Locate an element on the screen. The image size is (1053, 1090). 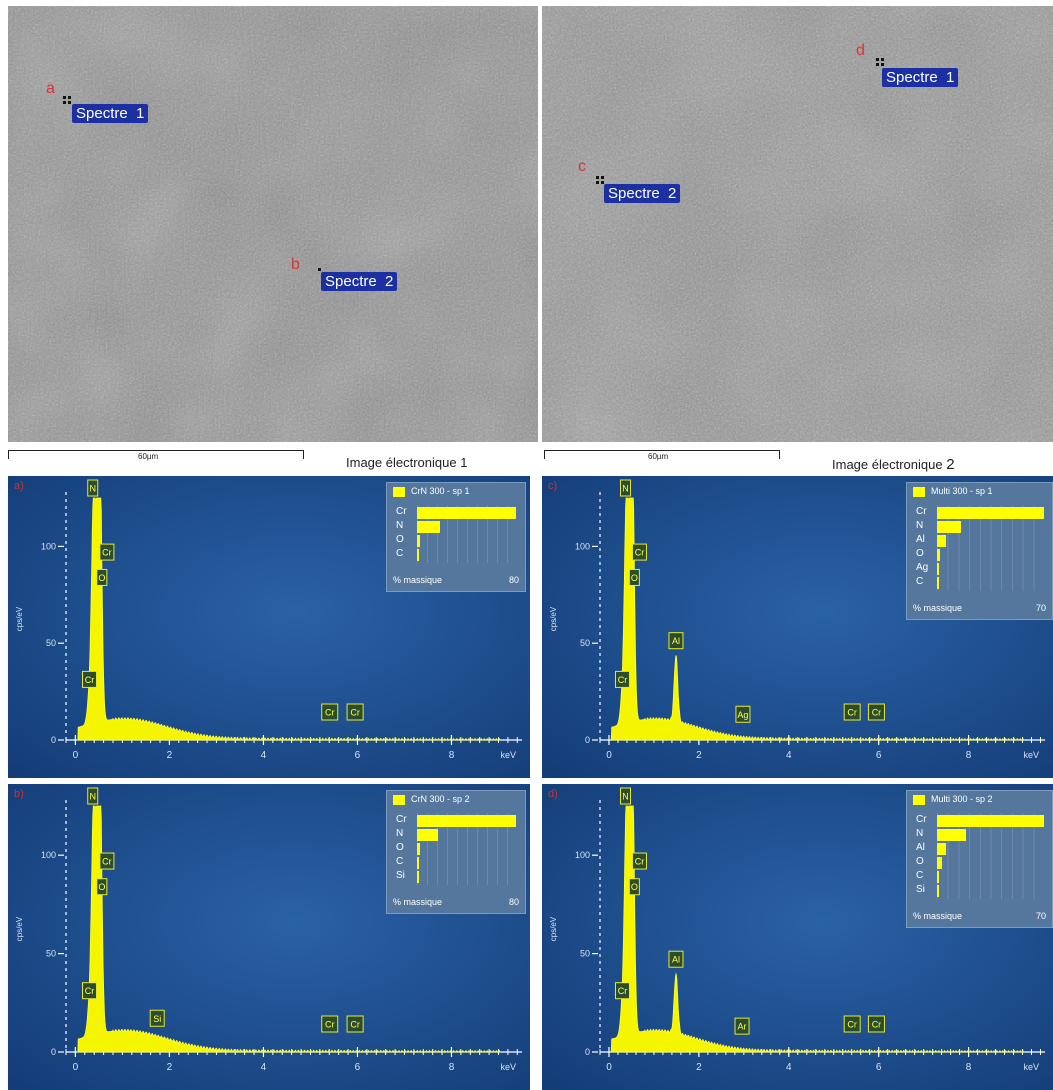
legend-element-label: Al is located at coordinates (920, 539).